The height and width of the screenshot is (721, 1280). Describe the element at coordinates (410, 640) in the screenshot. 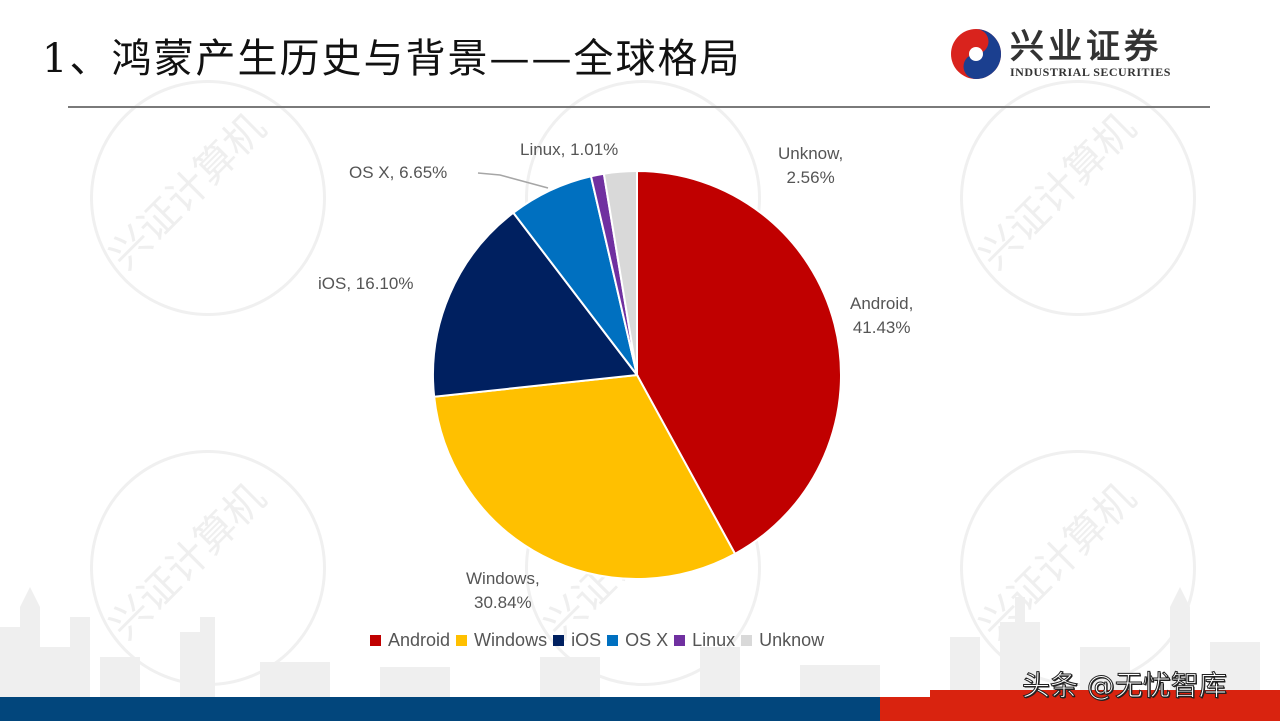

I see `legend-item-android: Android` at that location.